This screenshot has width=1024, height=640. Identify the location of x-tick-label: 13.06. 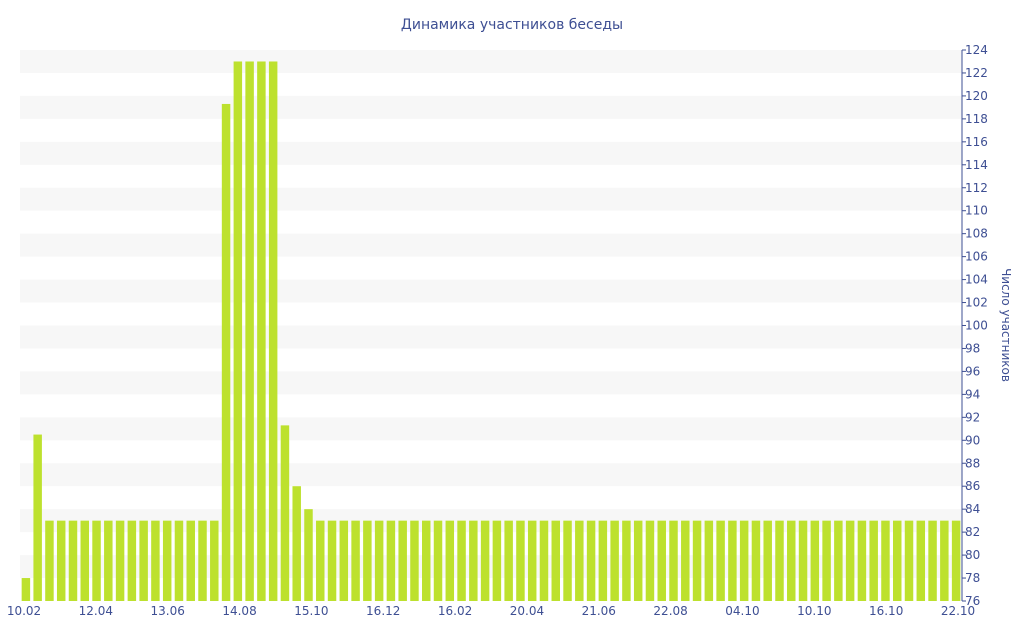
(168, 611).